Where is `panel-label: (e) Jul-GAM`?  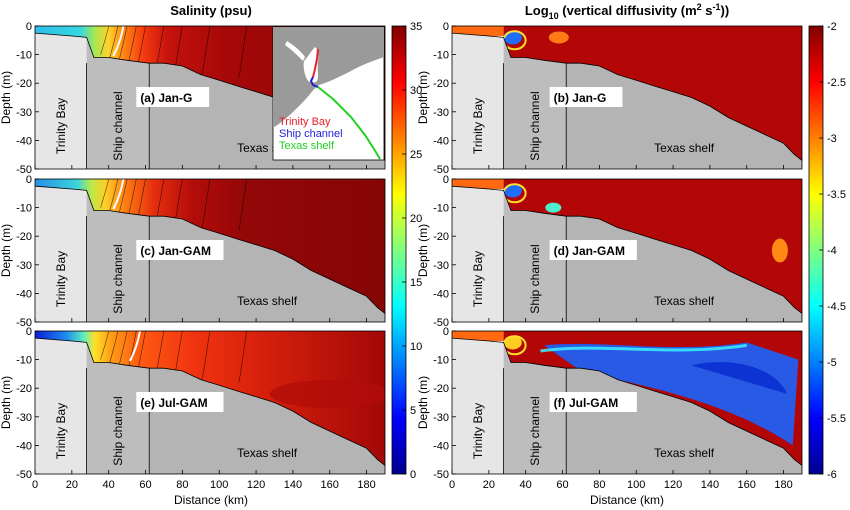 panel-label: (e) Jul-GAM is located at coordinates (173, 403).